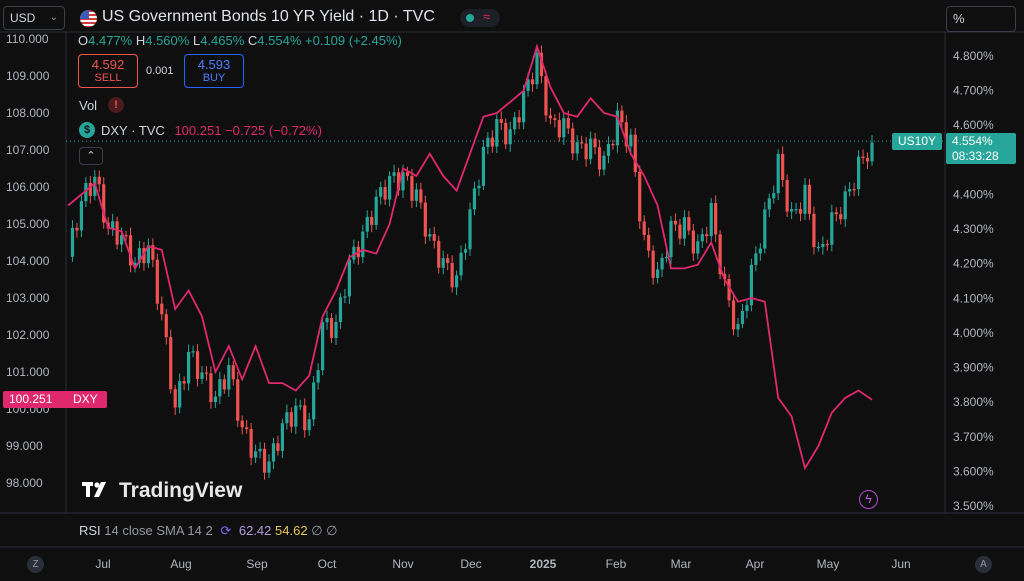  Describe the element at coordinates (480, 18) in the screenshot. I see `live-toggle: ≈` at that location.